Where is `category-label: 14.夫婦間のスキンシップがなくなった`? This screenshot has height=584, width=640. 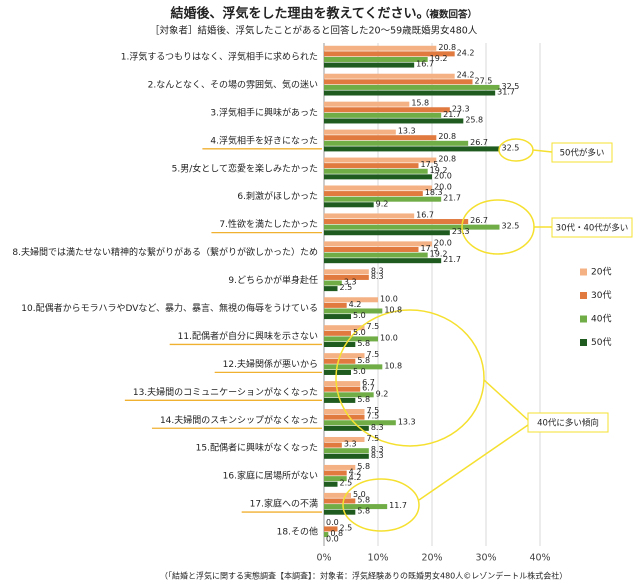 category-label: 14.夫婦間のスキンシップがなくなった is located at coordinates (239, 420).